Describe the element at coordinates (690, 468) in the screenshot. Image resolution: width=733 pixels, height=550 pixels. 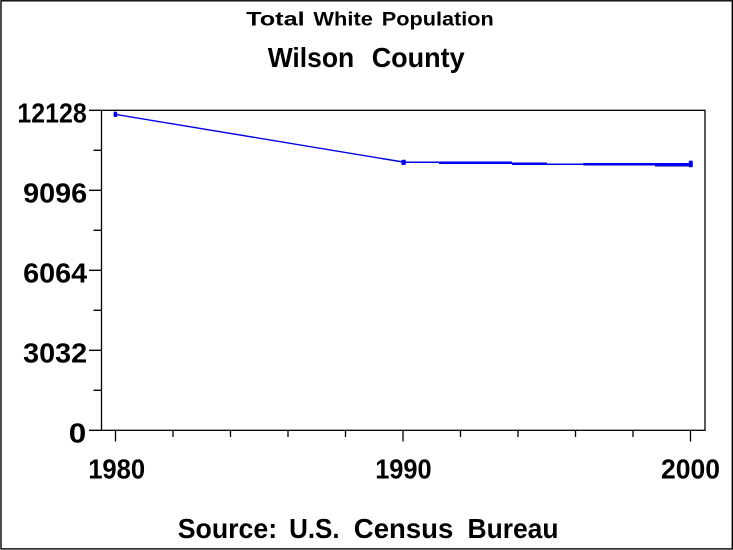
I see `svg-text: 2000` at that location.